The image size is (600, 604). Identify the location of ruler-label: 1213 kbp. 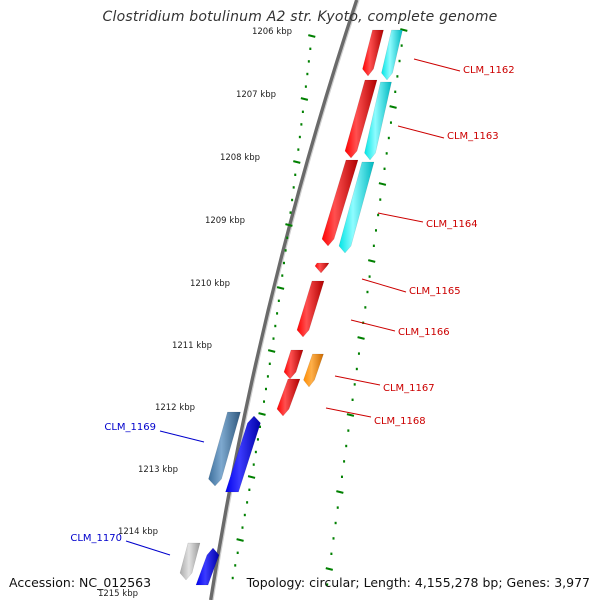
(158, 470).